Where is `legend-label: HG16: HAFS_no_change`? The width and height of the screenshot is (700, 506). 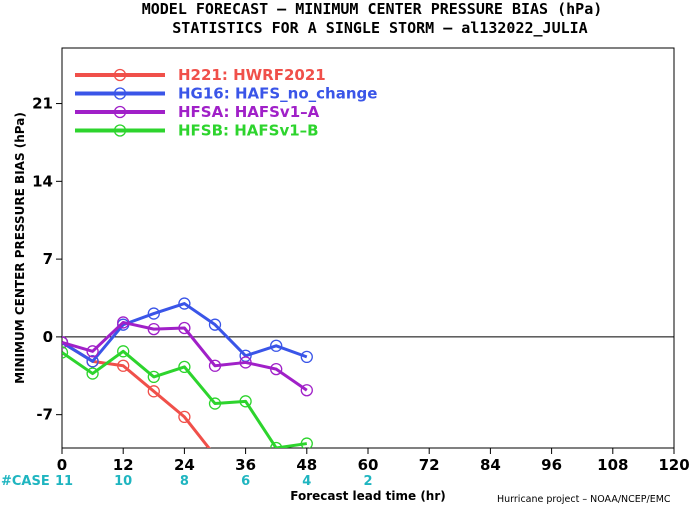
legend-label: HG16: HAFS_no_change is located at coordinates (277, 94).